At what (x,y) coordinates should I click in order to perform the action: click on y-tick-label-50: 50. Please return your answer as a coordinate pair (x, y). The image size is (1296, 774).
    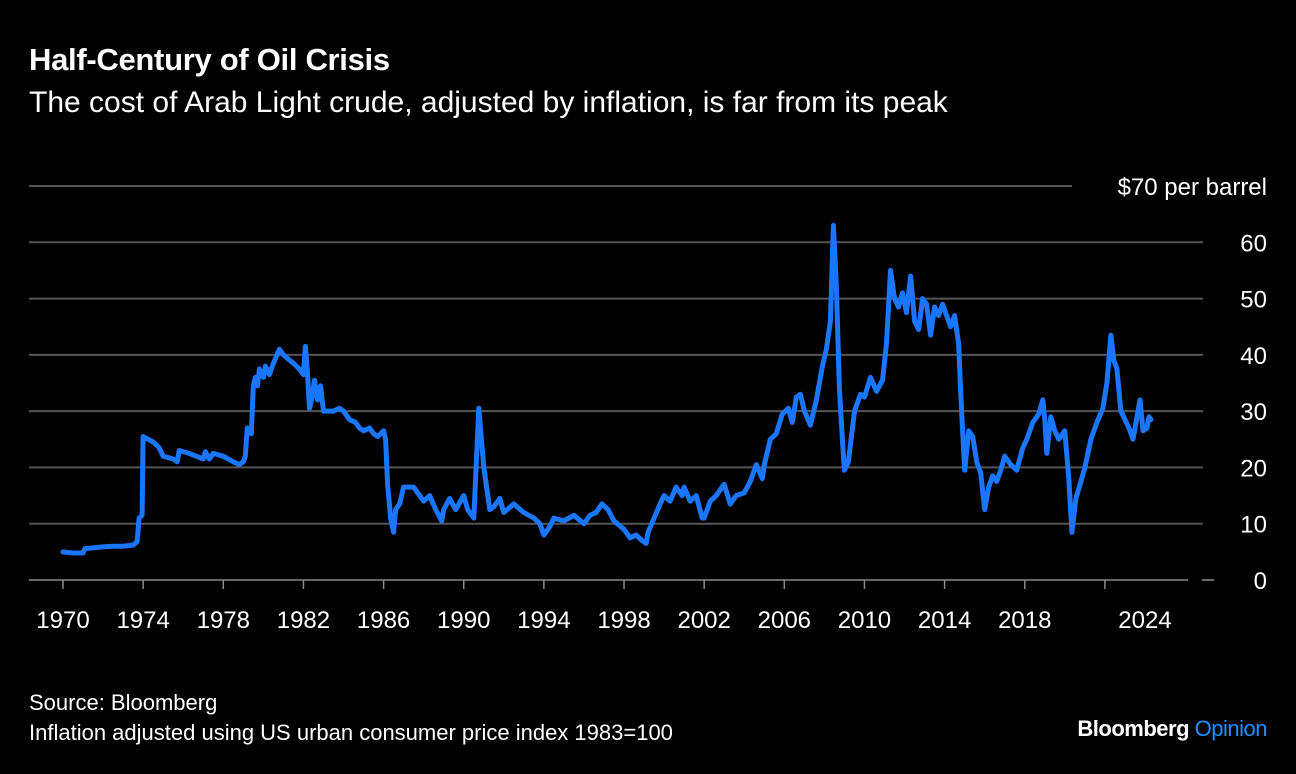
    Looking at the image, I should click on (1253, 300).